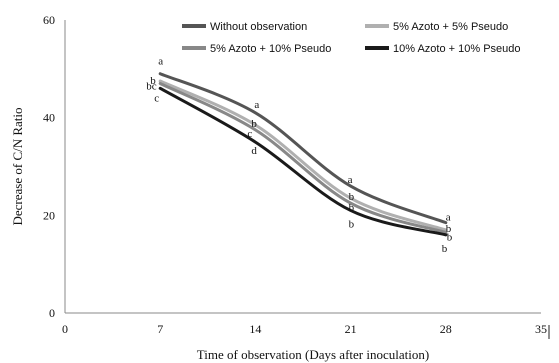 This screenshot has height=363, width=559. What do you see at coordinates (270, 49) in the screenshot?
I see `legend-label: 5% Azoto + 10% Pseudo` at bounding box center [270, 49].